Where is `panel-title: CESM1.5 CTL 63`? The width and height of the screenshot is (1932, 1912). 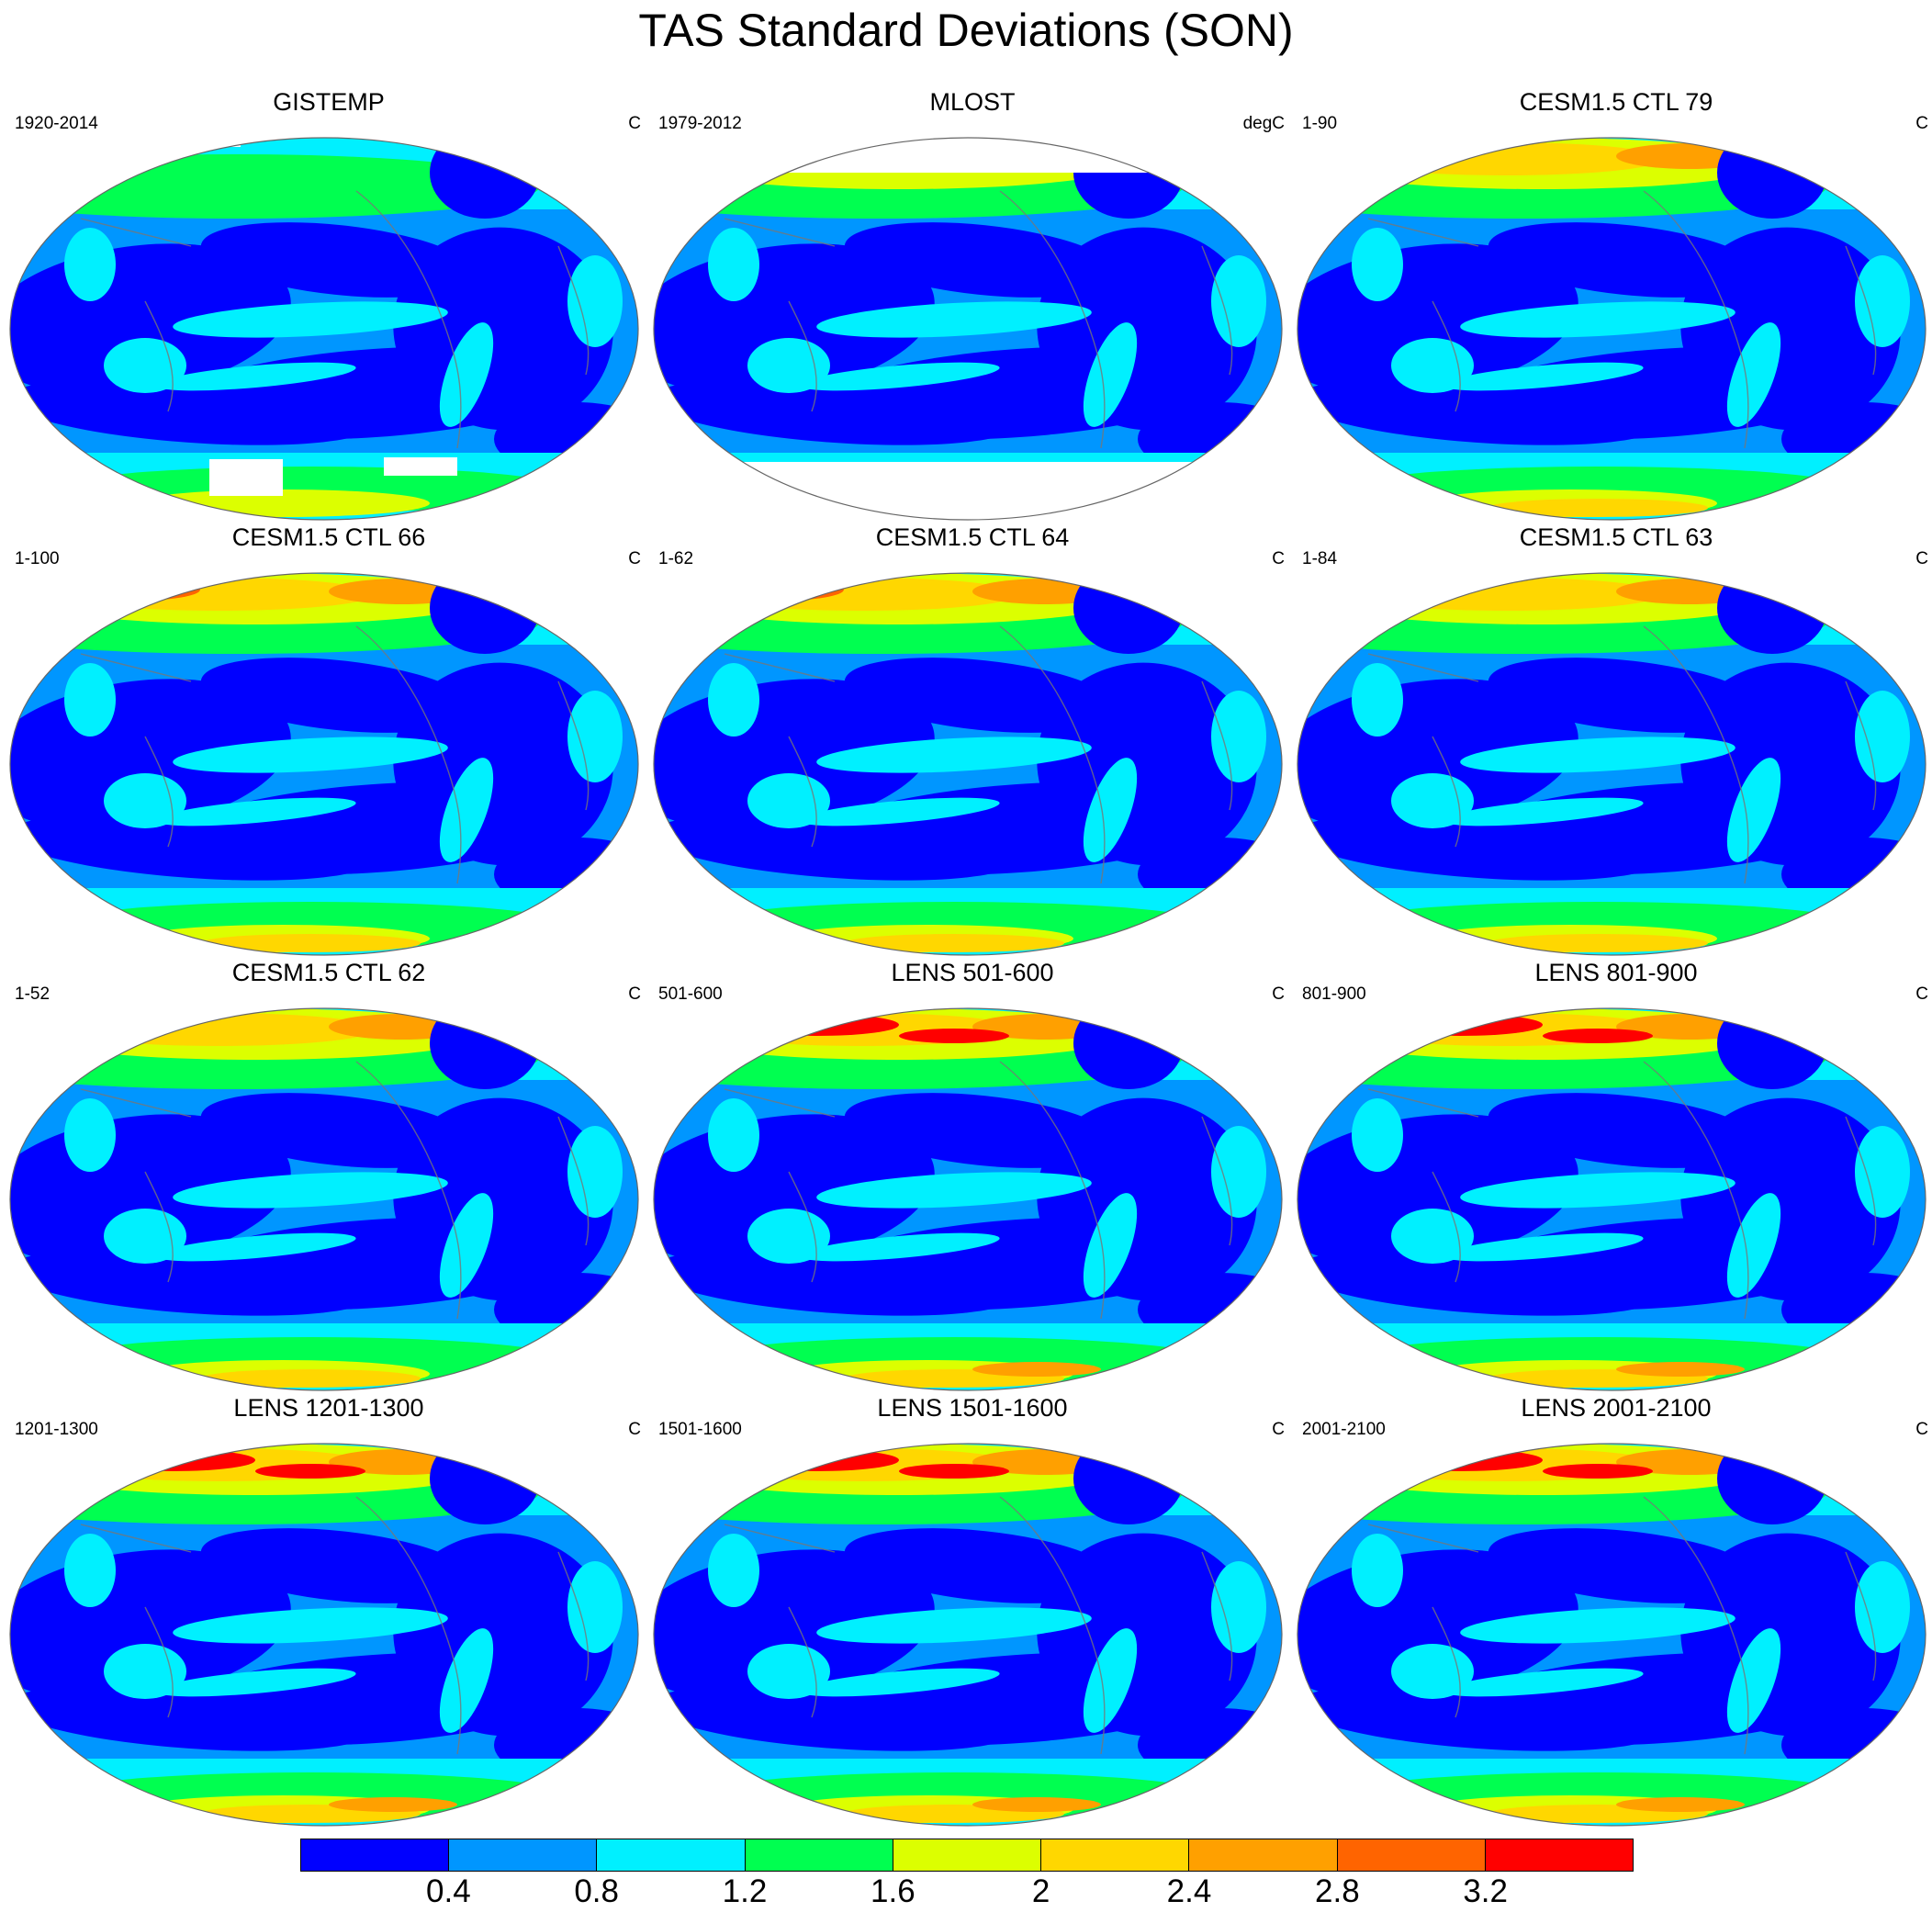 panel-title: CESM1.5 CTL 63 is located at coordinates (1616, 537).